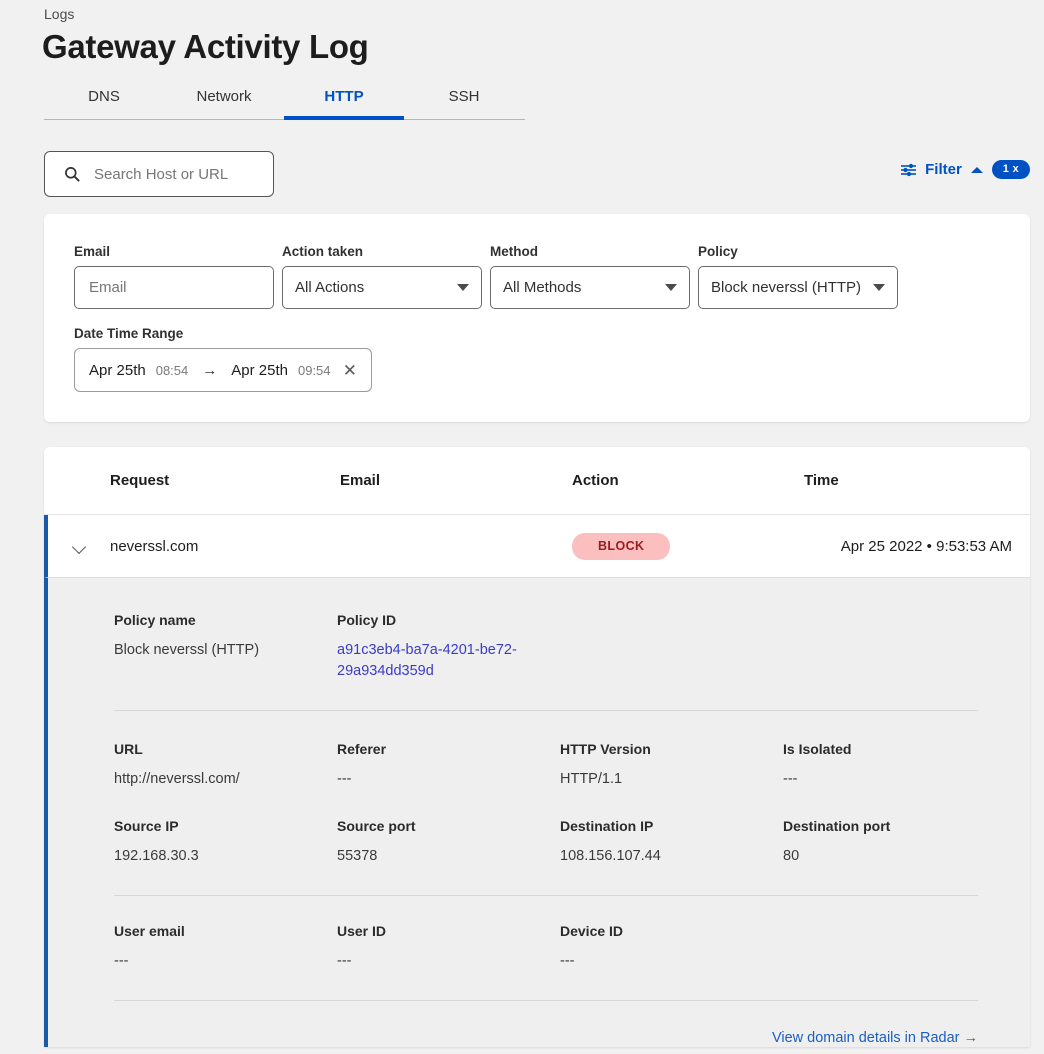 The height and width of the screenshot is (1054, 1044). I want to click on detail-field-user-email: User email ---, so click(225, 947).